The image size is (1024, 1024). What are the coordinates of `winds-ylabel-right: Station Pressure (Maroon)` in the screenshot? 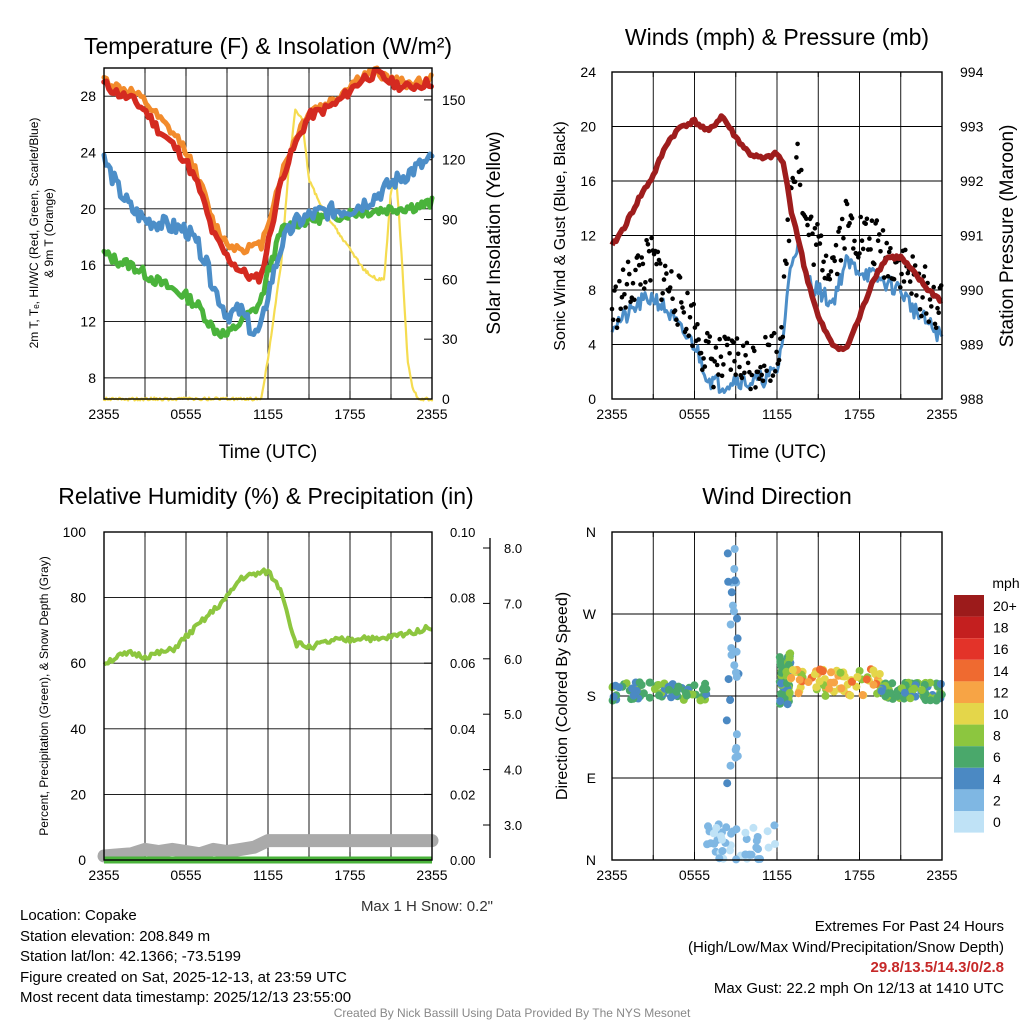 It's located at (1007, 236).